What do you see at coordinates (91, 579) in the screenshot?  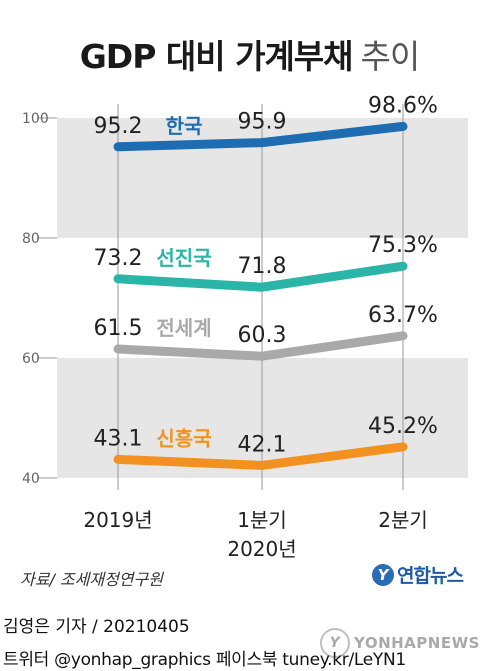 I see `source-note: 자료/ 조세재정연구원` at bounding box center [91, 579].